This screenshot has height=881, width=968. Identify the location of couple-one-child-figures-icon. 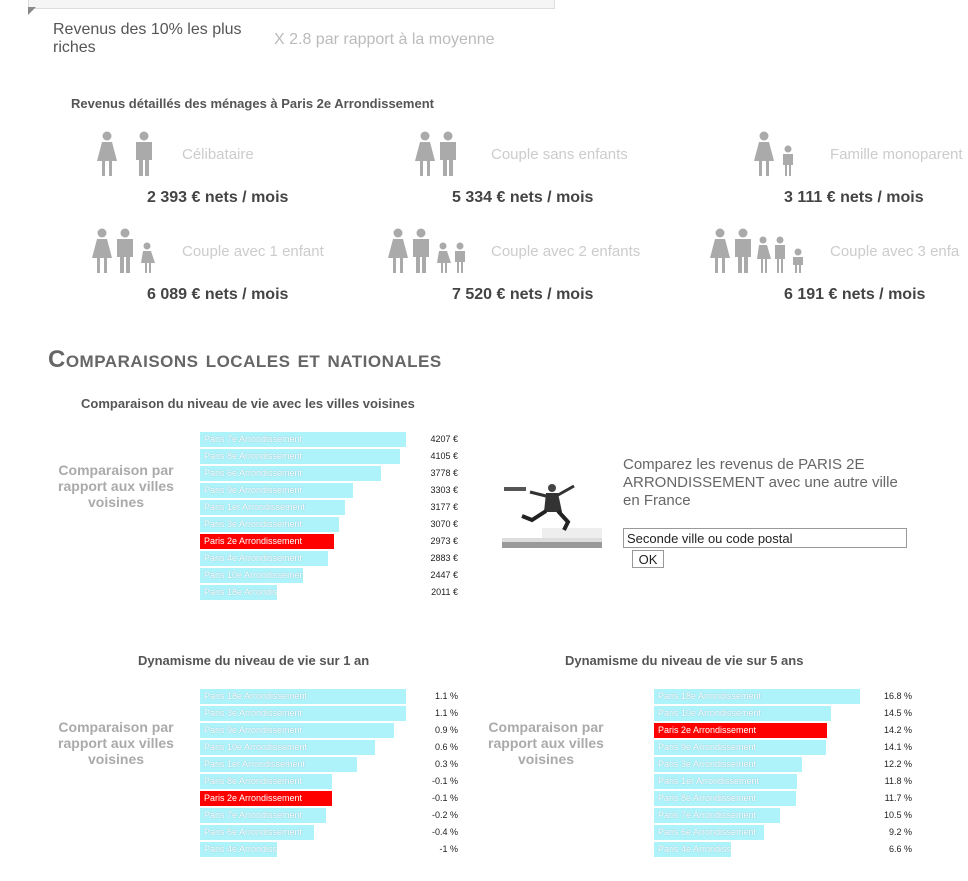
(126, 251).